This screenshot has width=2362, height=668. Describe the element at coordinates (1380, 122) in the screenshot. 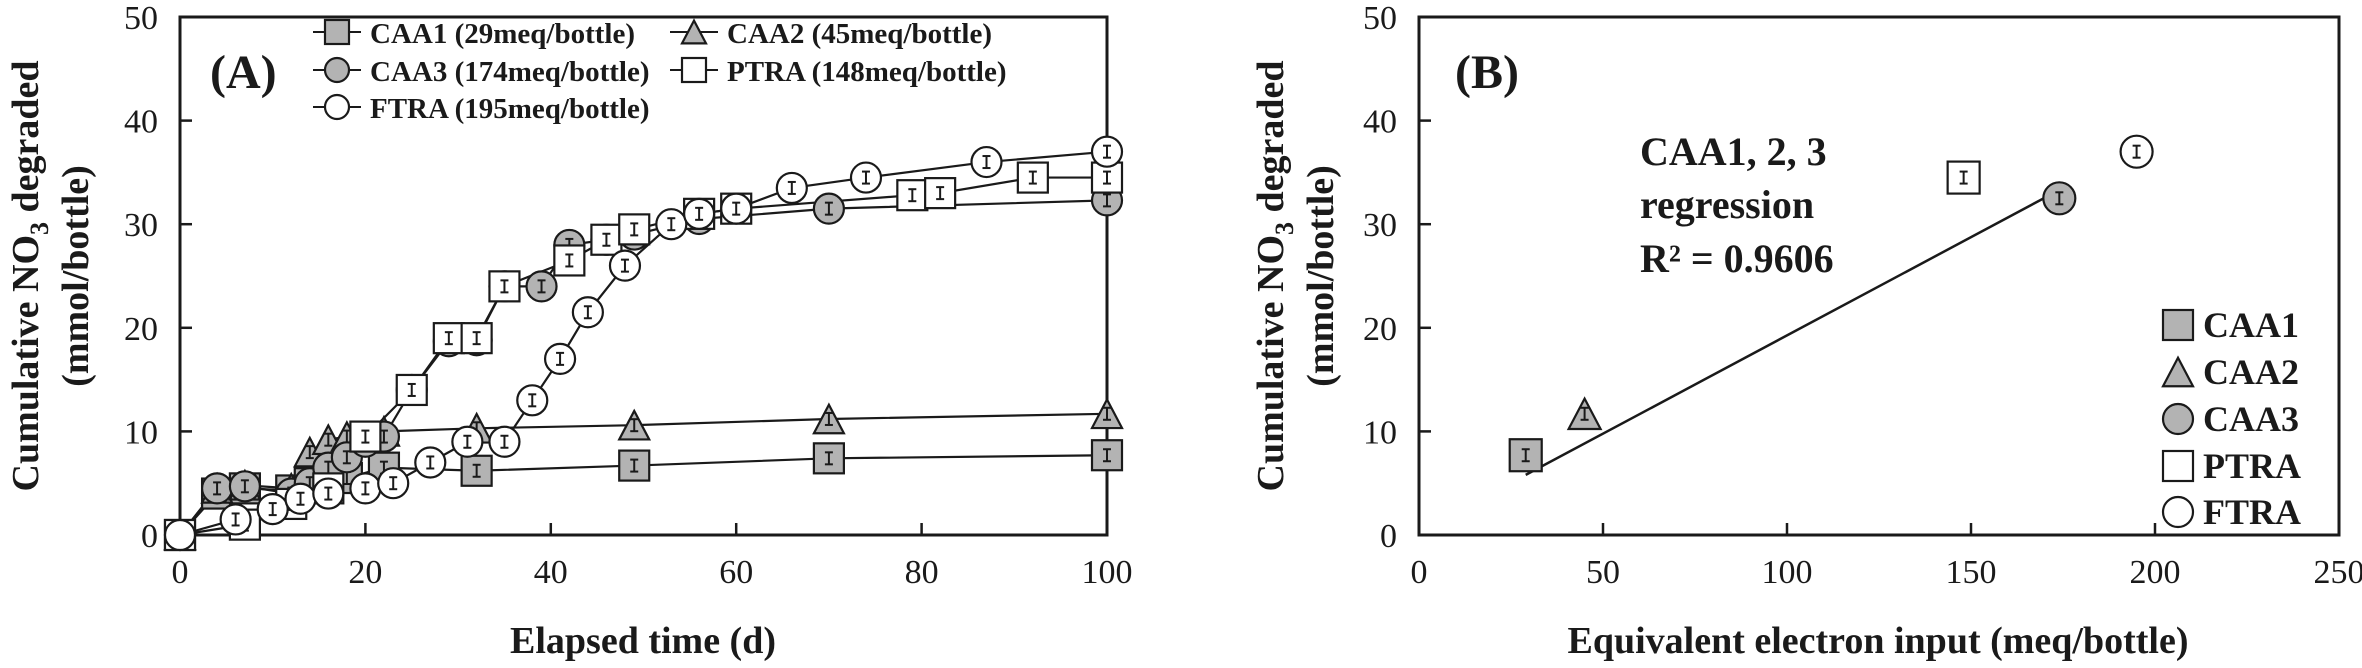

I see `panel-b-y-tick-label: 40` at that location.